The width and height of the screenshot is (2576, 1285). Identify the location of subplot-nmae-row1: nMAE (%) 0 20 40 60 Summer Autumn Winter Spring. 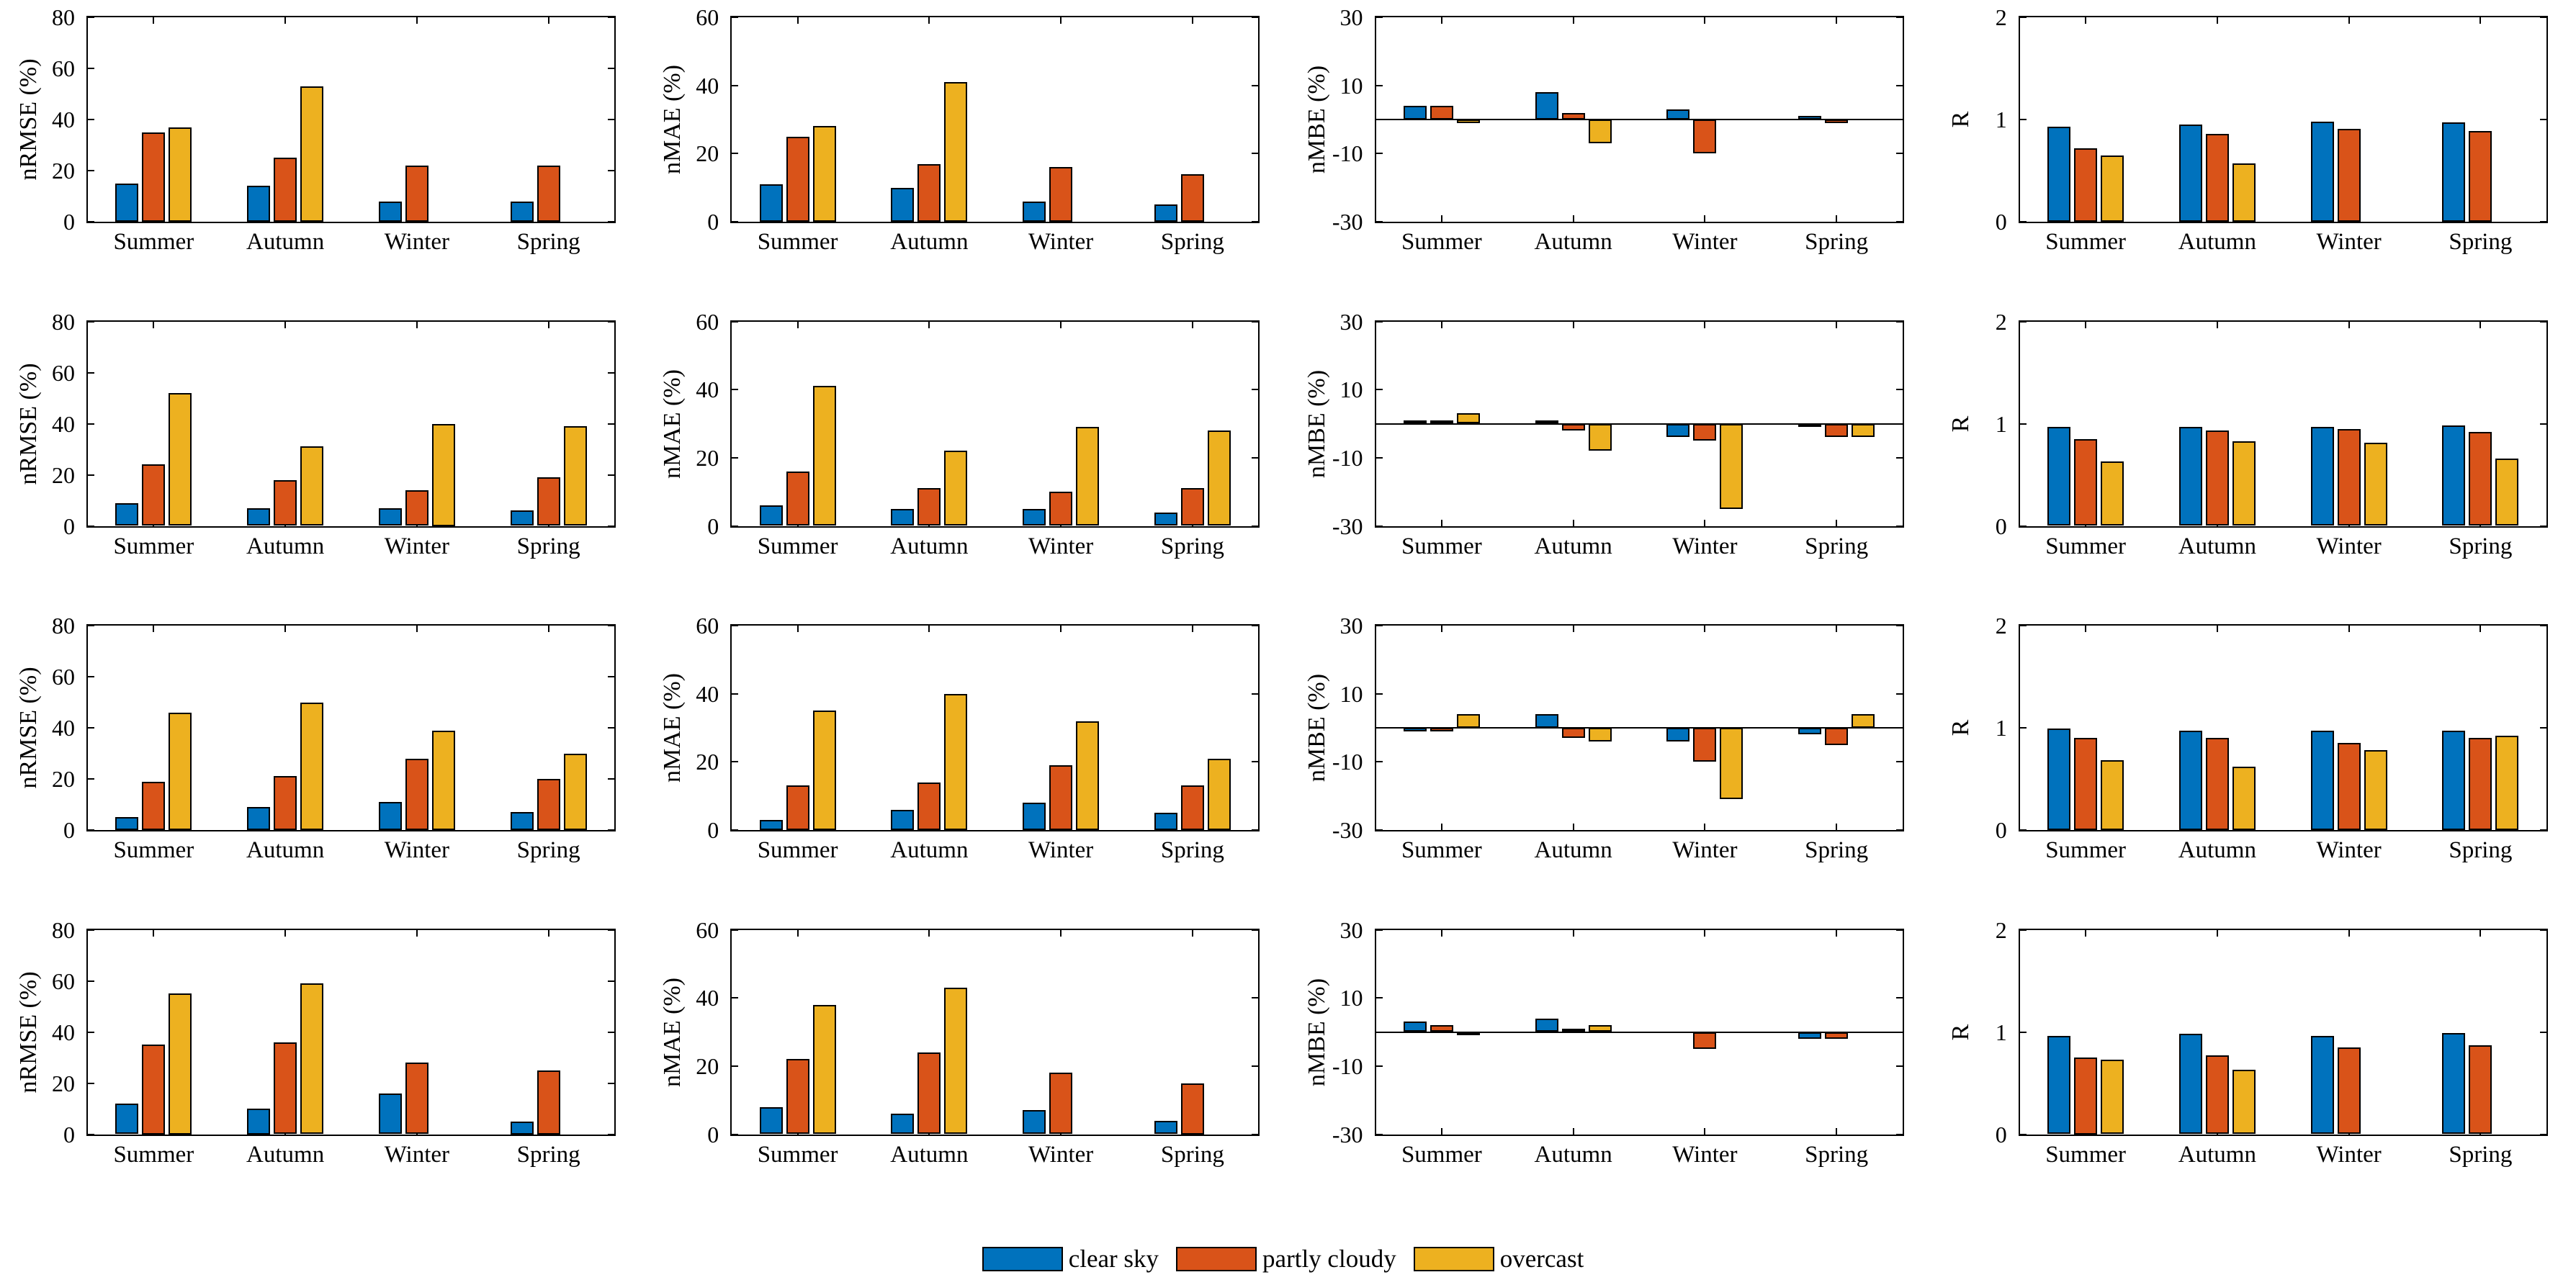
(966, 152).